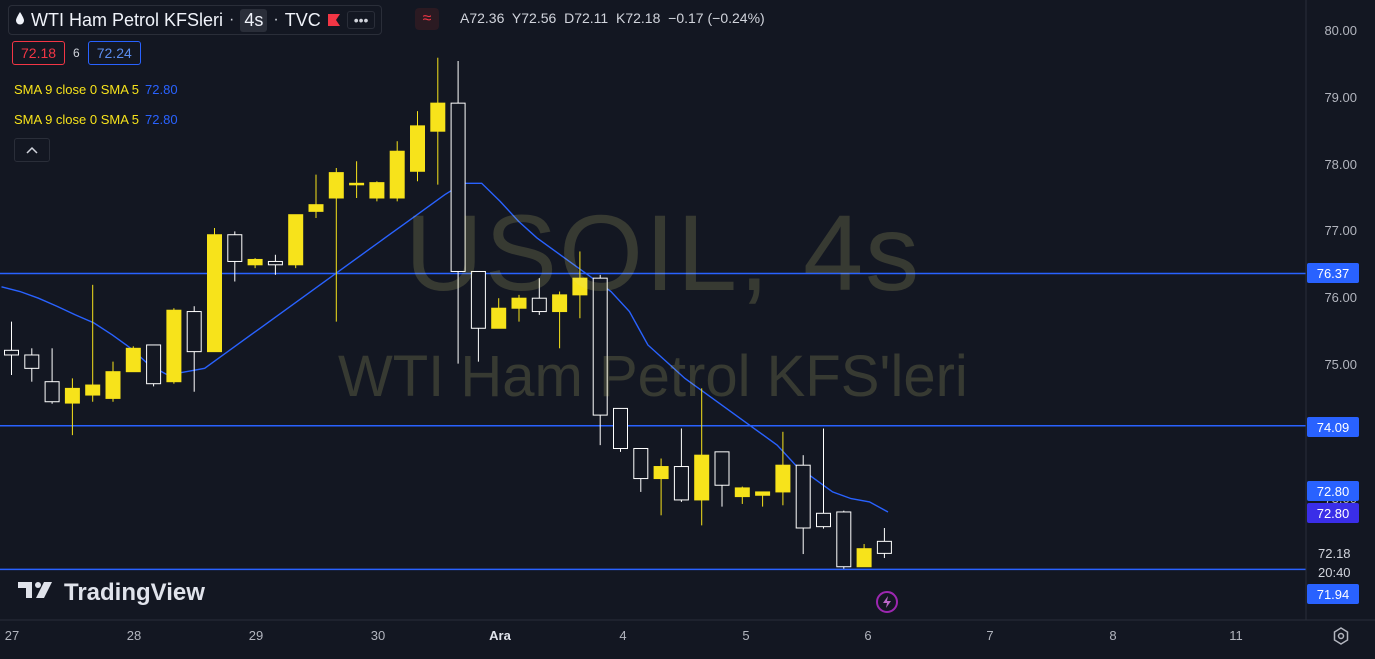 The image size is (1375, 659). What do you see at coordinates (1341, 636) in the screenshot?
I see `settings-icon` at bounding box center [1341, 636].